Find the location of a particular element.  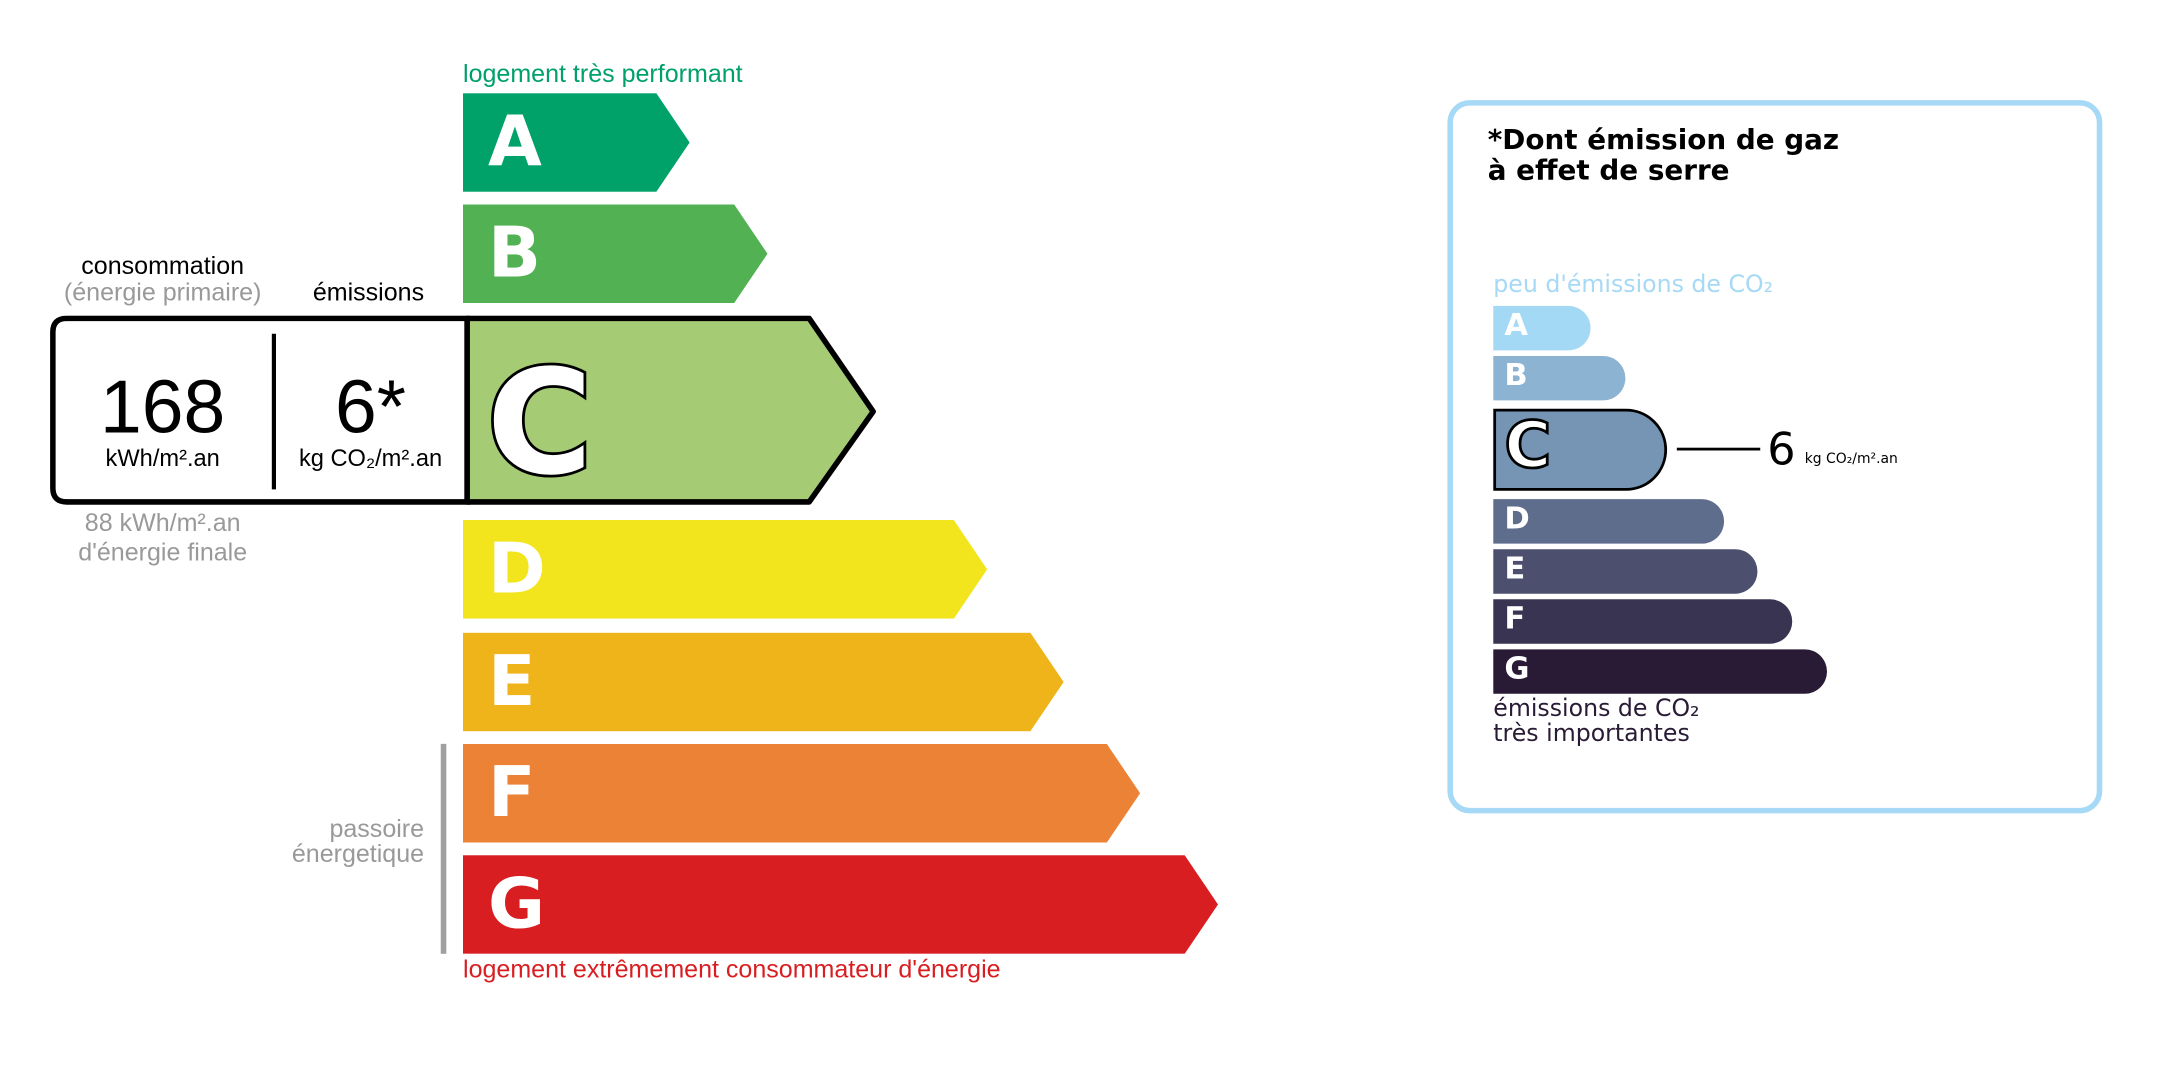

energy-class-e: E is located at coordinates (763, 682).